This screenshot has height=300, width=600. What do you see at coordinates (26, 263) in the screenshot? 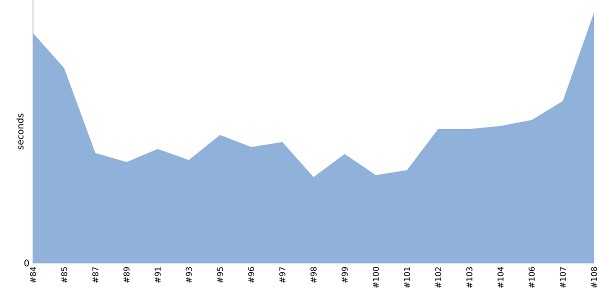
I see `text: 0` at bounding box center [26, 263].